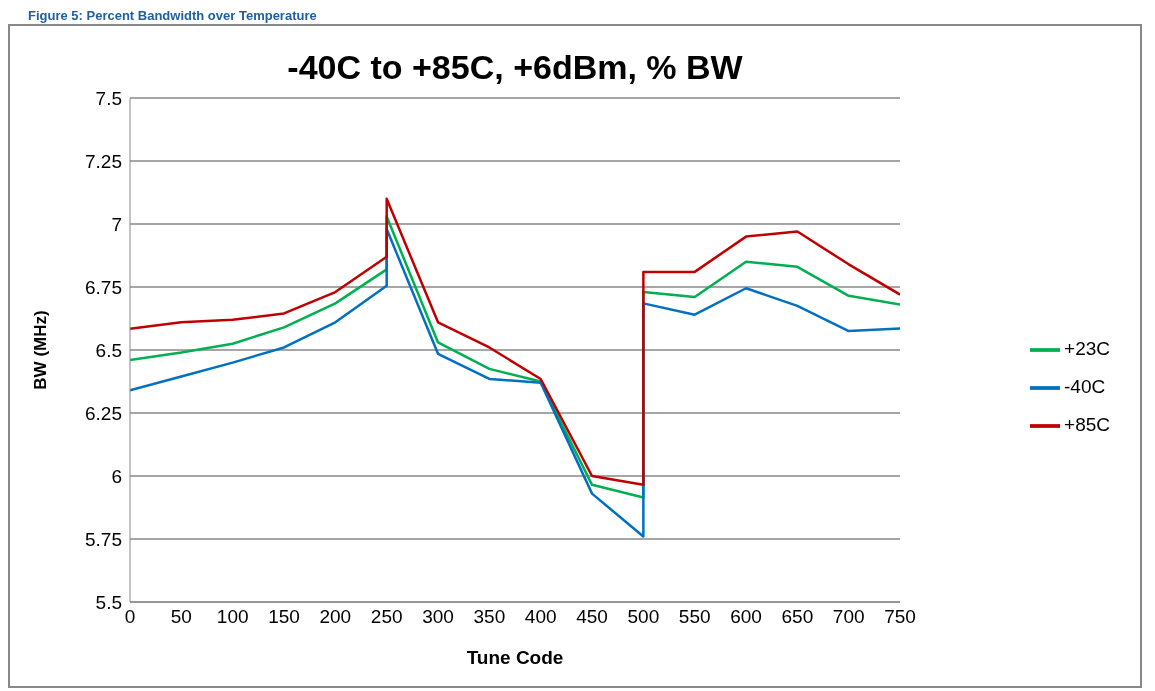 The width and height of the screenshot is (1155, 691). What do you see at coordinates (489, 617) in the screenshot?
I see `x-tick-label: 350` at bounding box center [489, 617].